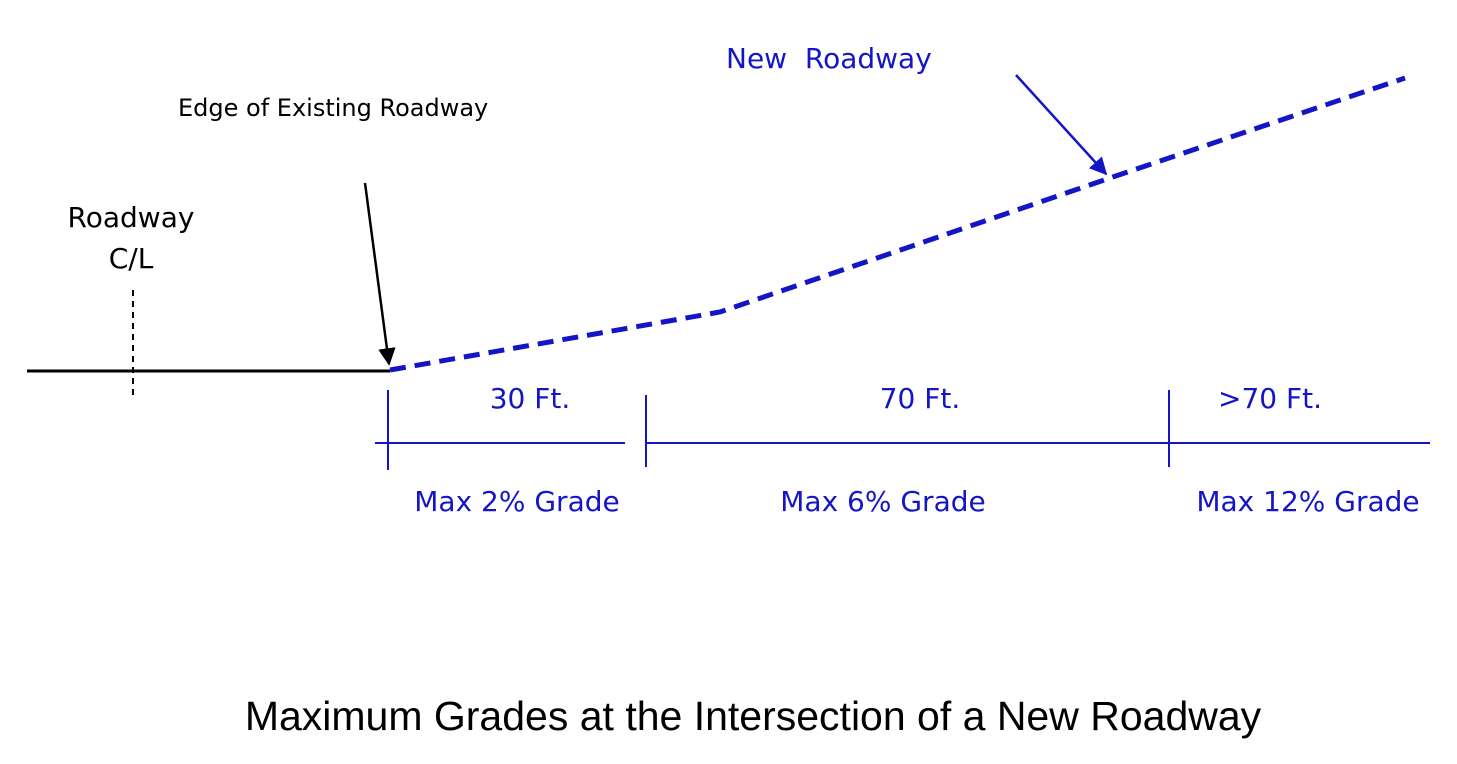 This screenshot has width=1457, height=764. I want to click on centerline-label: C/L, so click(131, 258).